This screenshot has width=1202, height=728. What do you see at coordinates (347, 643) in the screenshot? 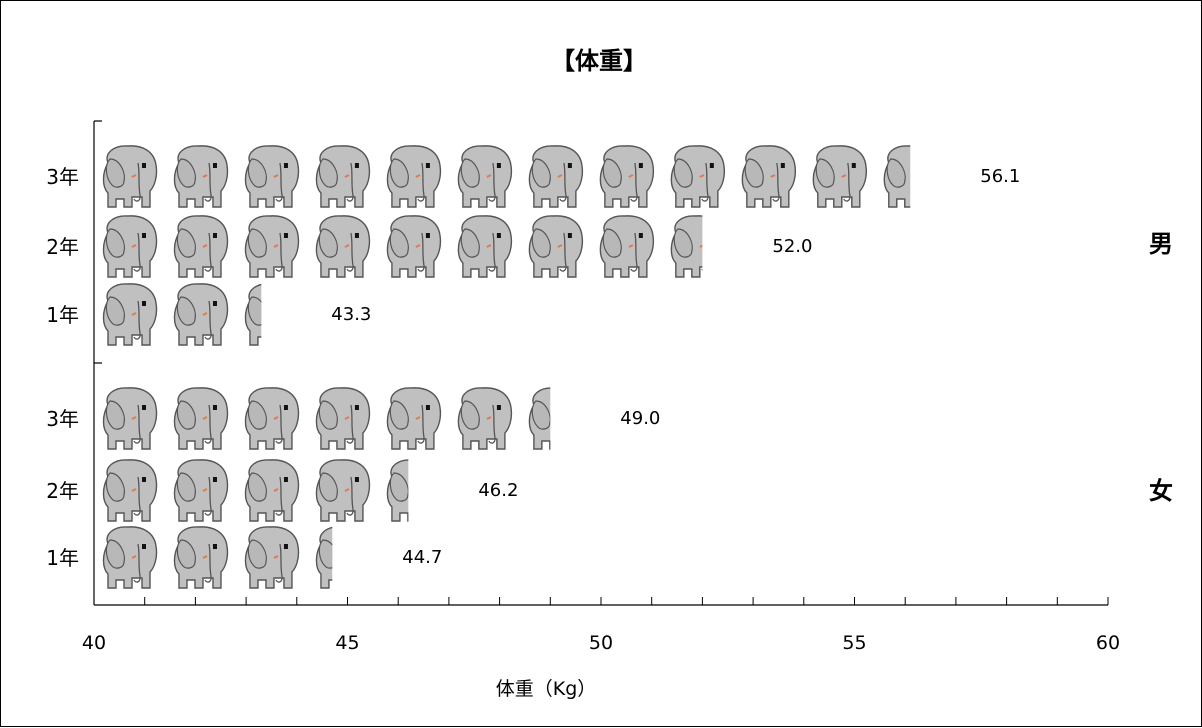
I see `x-tick-label: 45` at bounding box center [347, 643].